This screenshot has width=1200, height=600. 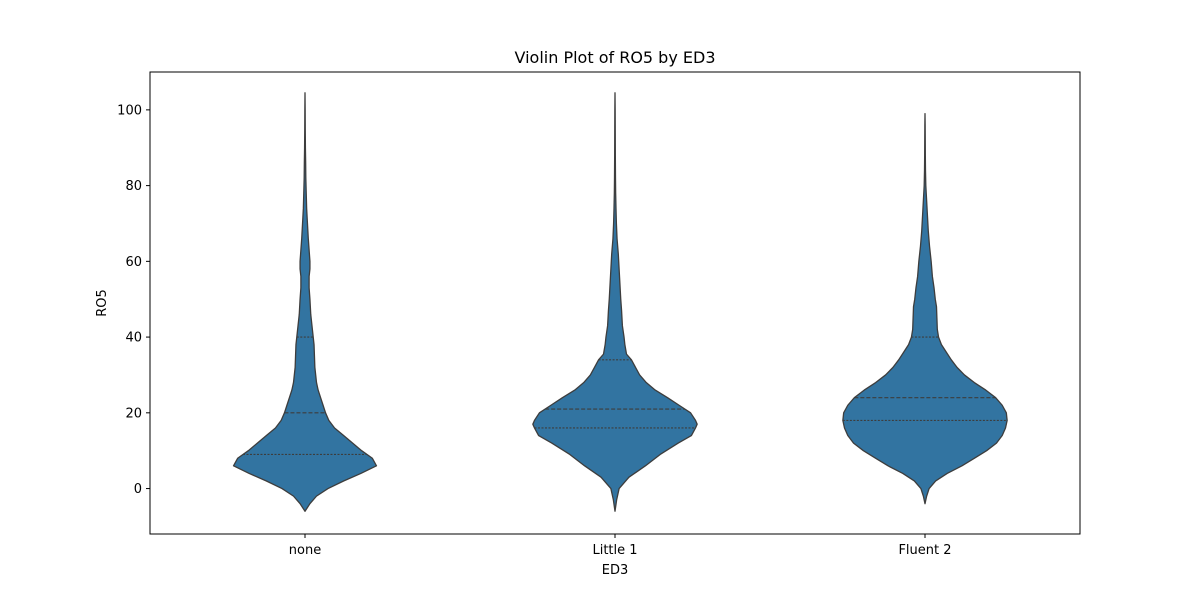 I want to click on chart-title: Violin Plot of RO5 by ED3, so click(x=615, y=57).